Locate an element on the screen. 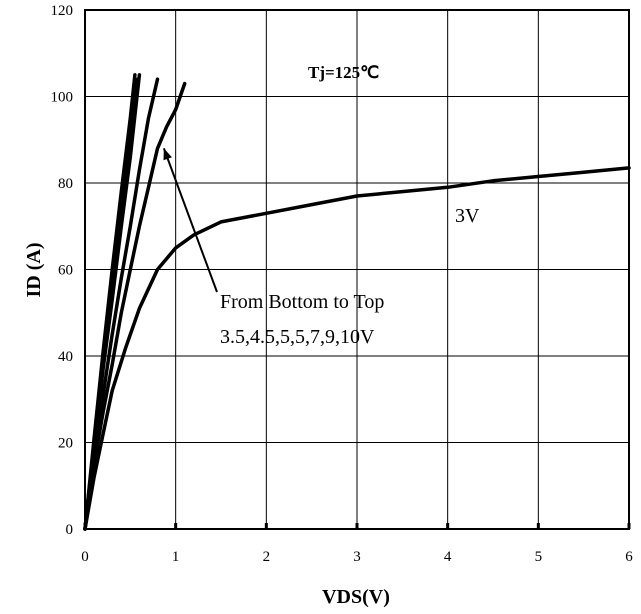  x-tick-label: 5 is located at coordinates (539, 557).